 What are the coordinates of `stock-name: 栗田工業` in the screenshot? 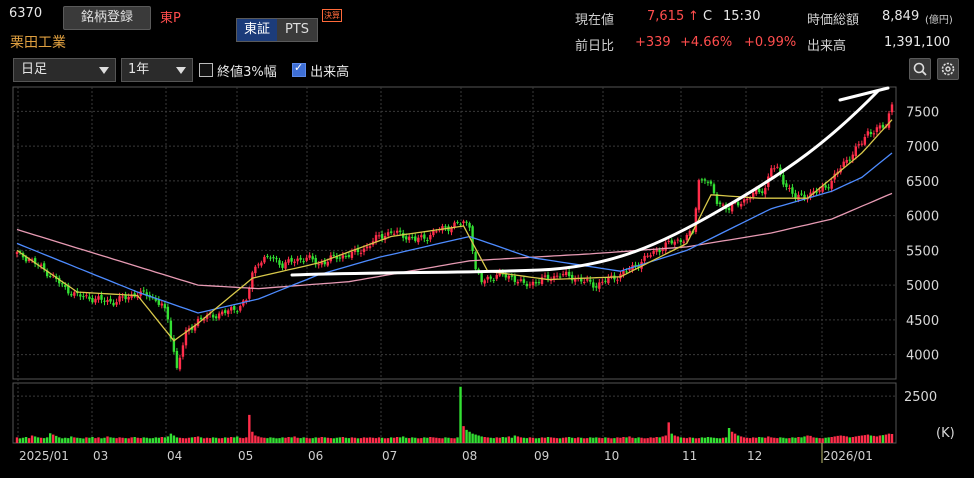 It's located at (38, 43).